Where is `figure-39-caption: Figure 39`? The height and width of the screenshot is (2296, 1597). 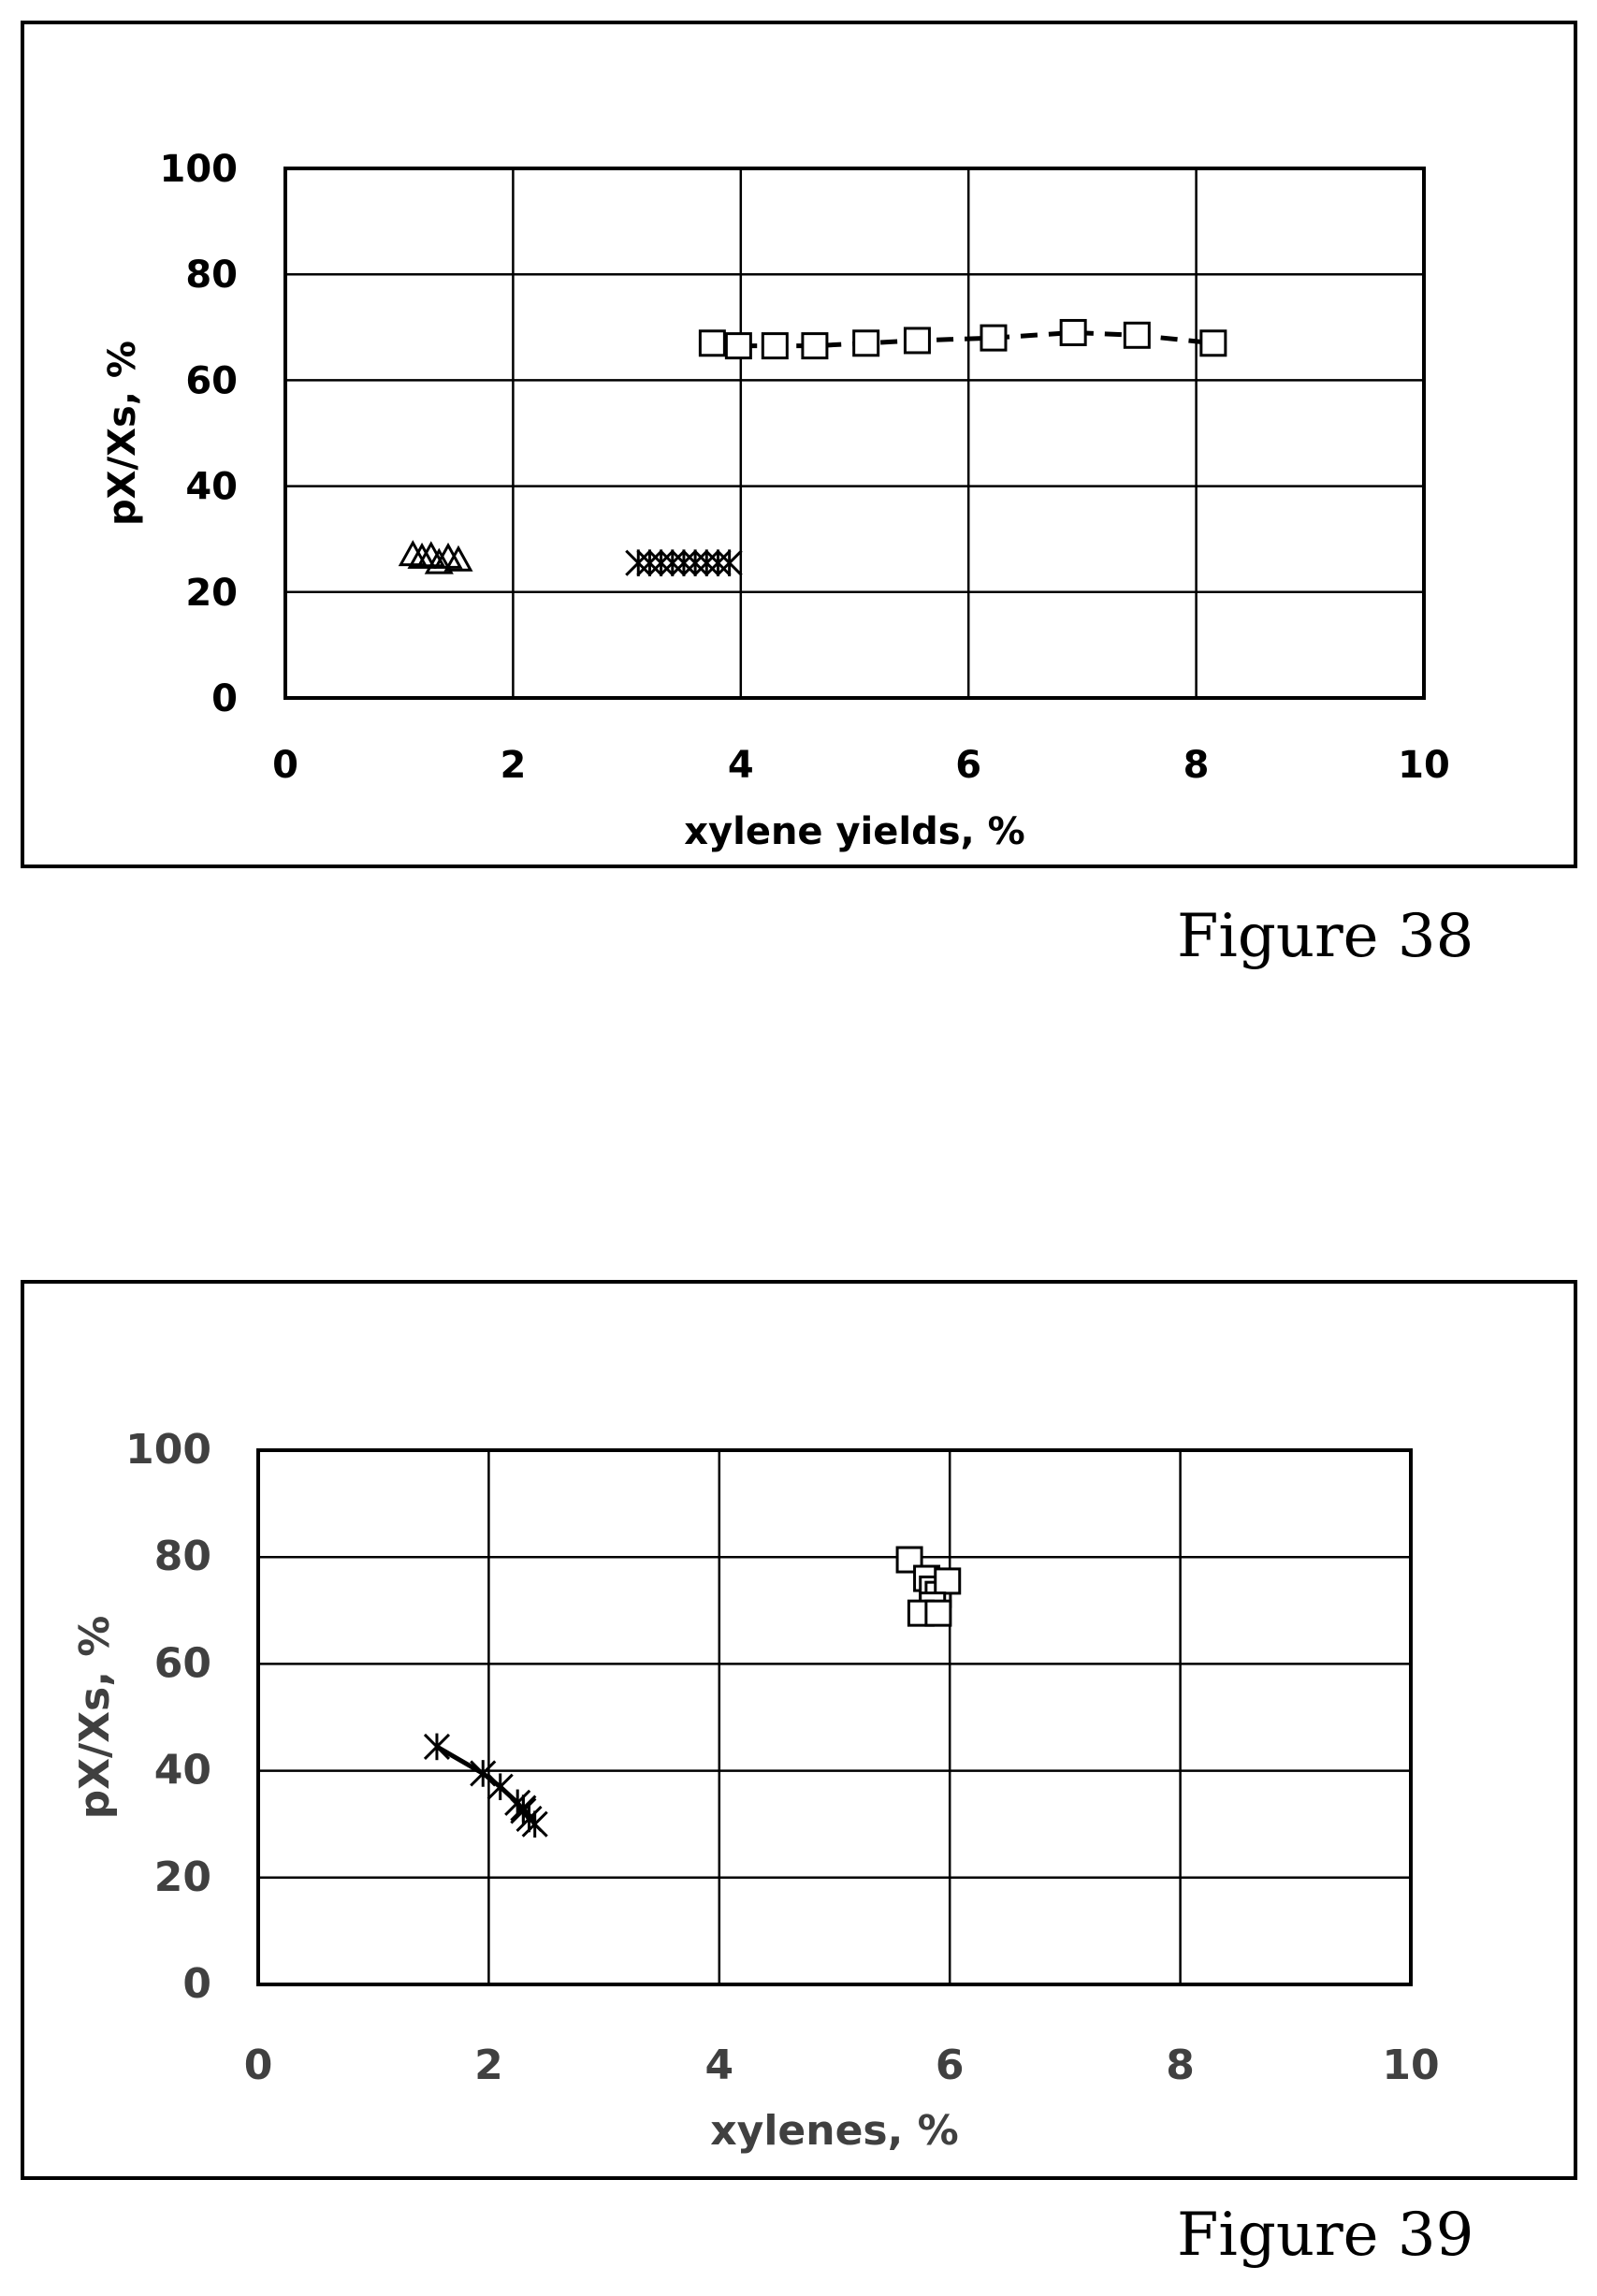
figure-39-caption: Figure 39 is located at coordinates (1325, 2235).